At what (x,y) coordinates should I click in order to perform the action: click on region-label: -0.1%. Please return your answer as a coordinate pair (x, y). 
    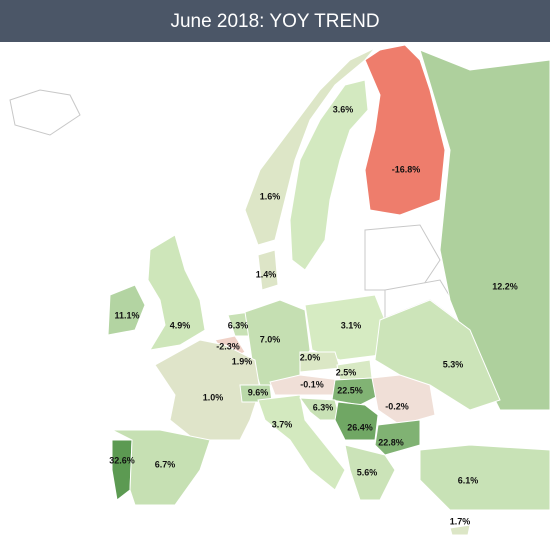
    Looking at the image, I should click on (312, 384).